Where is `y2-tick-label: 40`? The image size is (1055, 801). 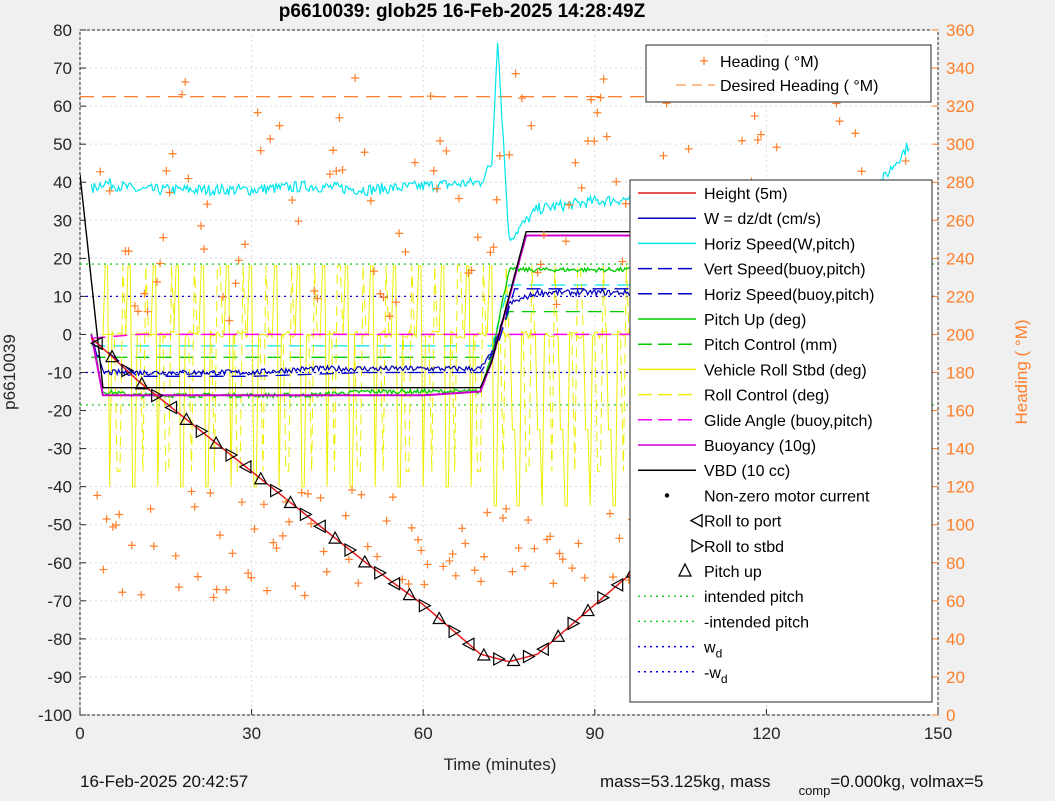 y2-tick-label: 40 is located at coordinates (955, 639).